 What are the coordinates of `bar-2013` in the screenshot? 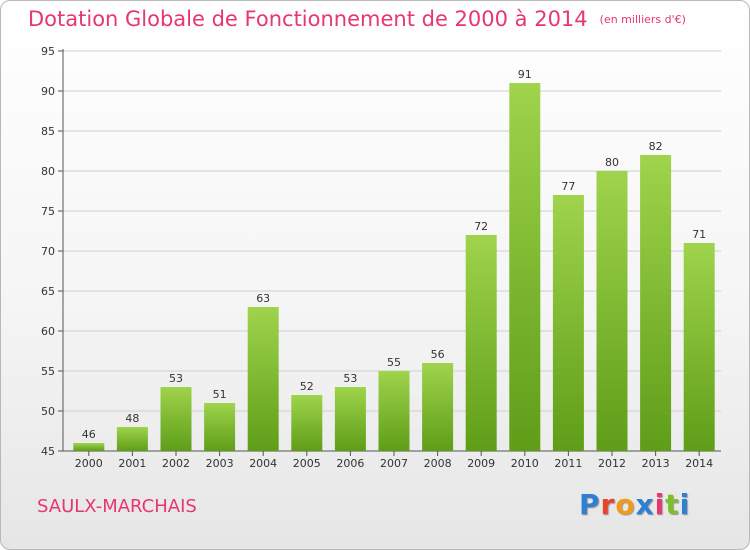 It's located at (656, 303).